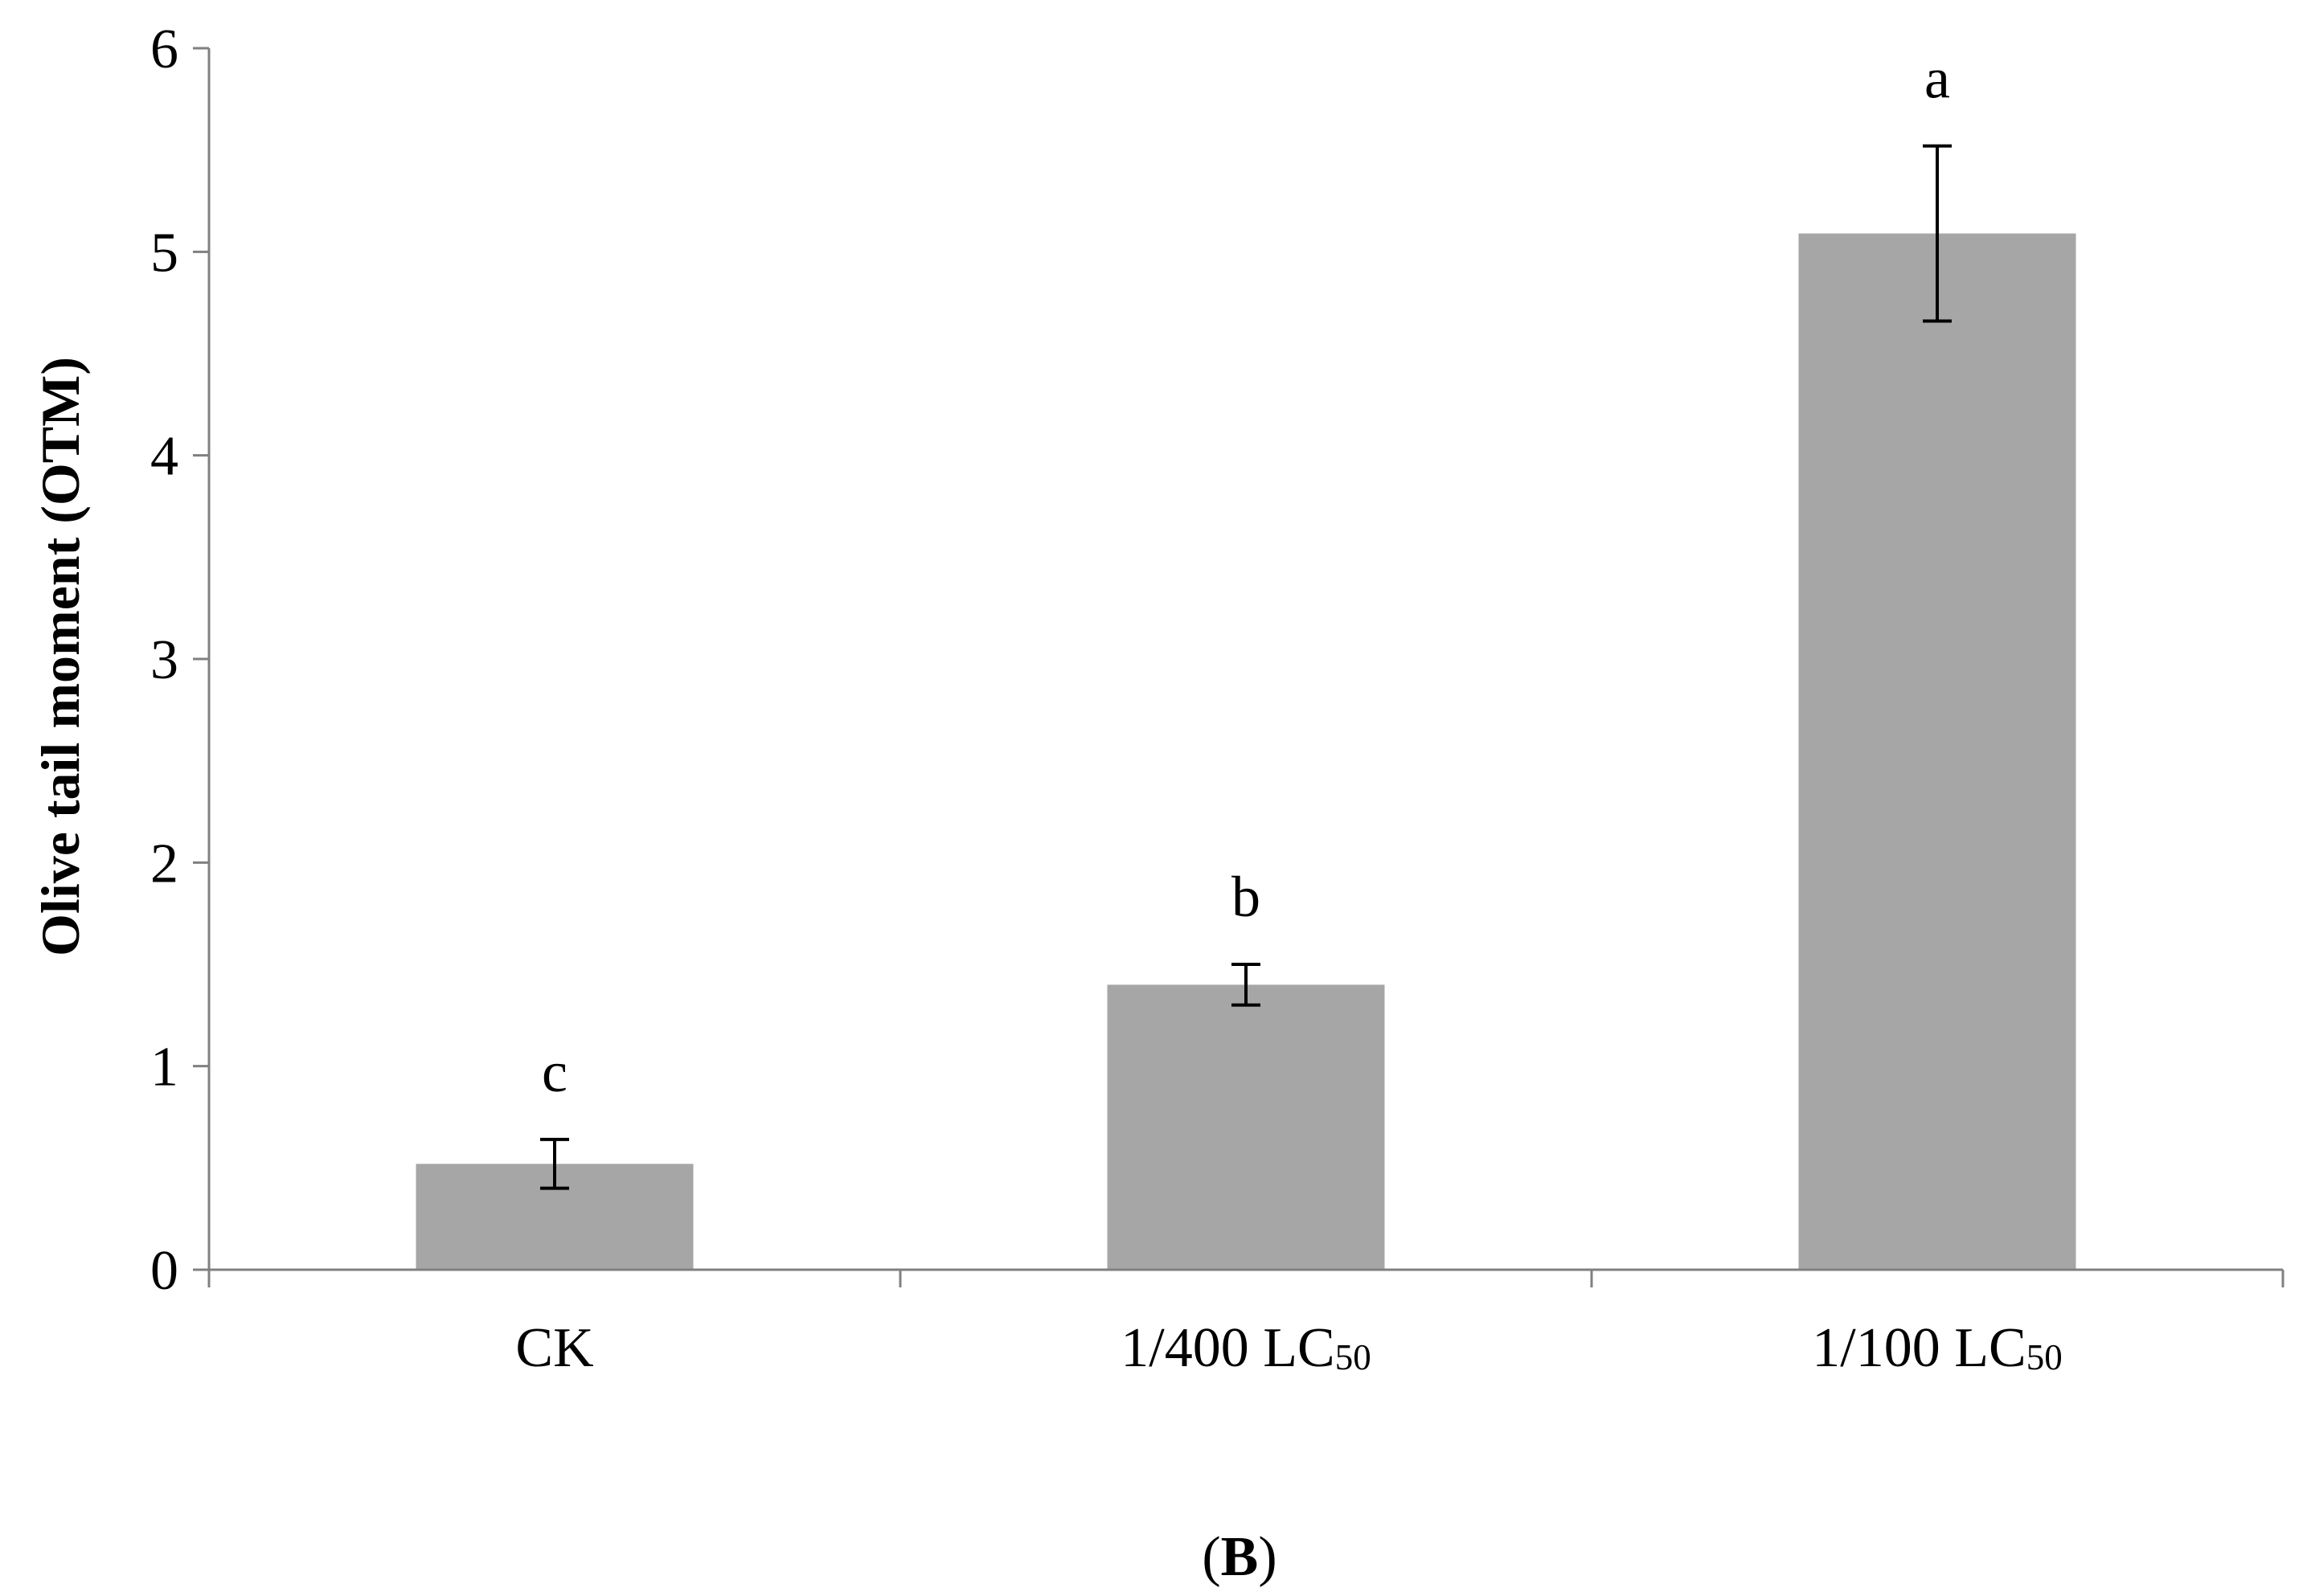  What do you see at coordinates (1937, 1348) in the screenshot?
I see `x-tick-label: 1/100 LC50` at bounding box center [1937, 1348].